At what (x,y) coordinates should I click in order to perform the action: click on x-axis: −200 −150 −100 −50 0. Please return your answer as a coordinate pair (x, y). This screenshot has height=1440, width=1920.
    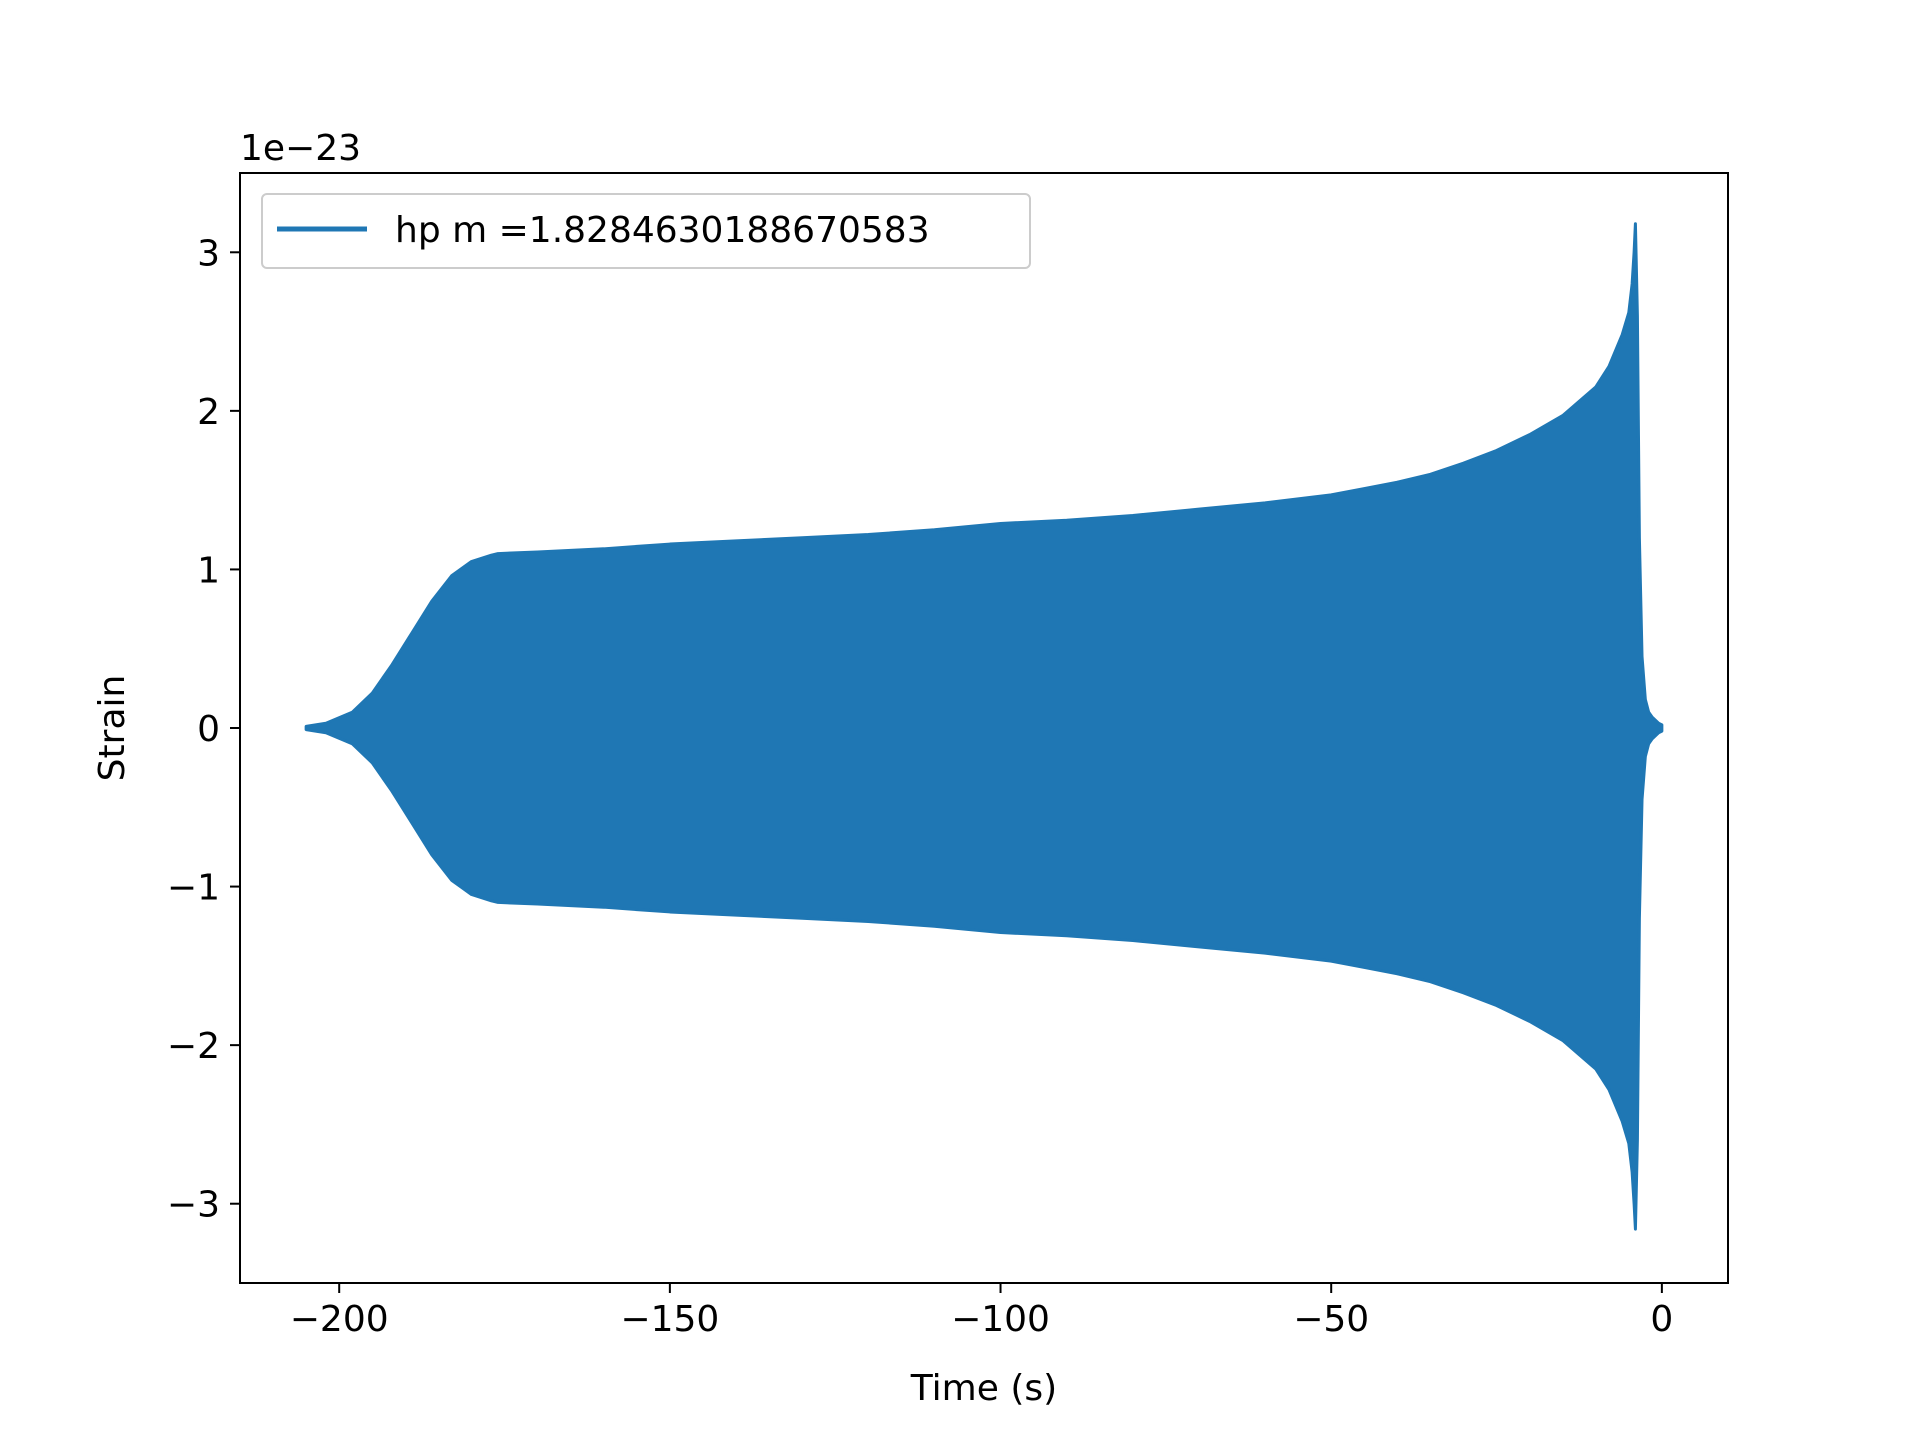
    Looking at the image, I should click on (981, 1311).